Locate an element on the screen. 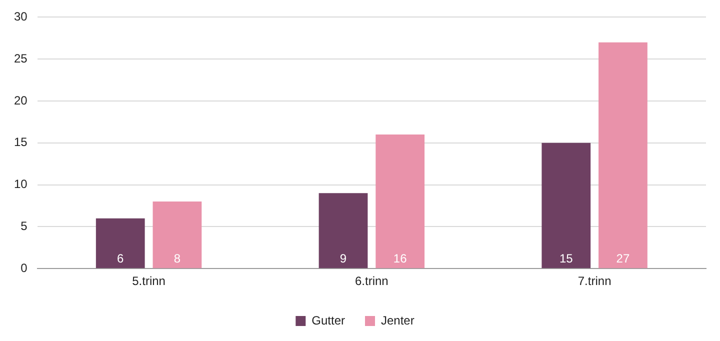 Image resolution: width=720 pixels, height=341 pixels. y-tick-label: 15 is located at coordinates (21, 142).